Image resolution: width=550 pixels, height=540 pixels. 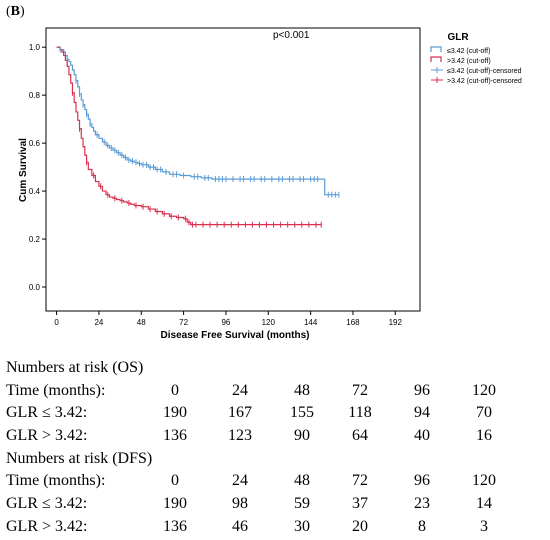 What do you see at coordinates (240, 413) in the screenshot?
I see `risk-count-cell: 167` at bounding box center [240, 413].